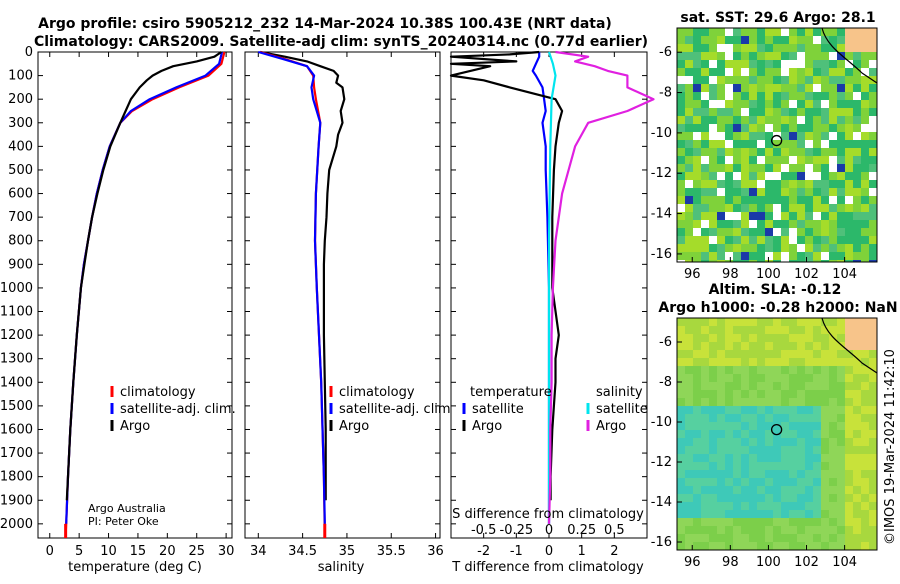 This screenshot has width=900, height=584. What do you see at coordinates (890, 447) in the screenshot?
I see `timestamp: ©IMOS 19-Mar-2024 11:42:10` at bounding box center [890, 447].